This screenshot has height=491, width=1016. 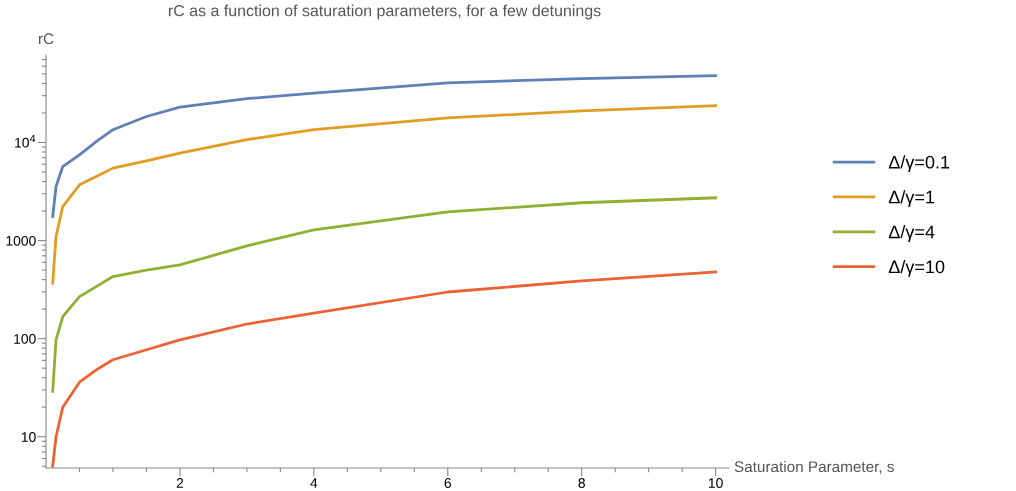 What do you see at coordinates (911, 198) in the screenshot?
I see `legend-label: Δ/γ=1` at bounding box center [911, 198].